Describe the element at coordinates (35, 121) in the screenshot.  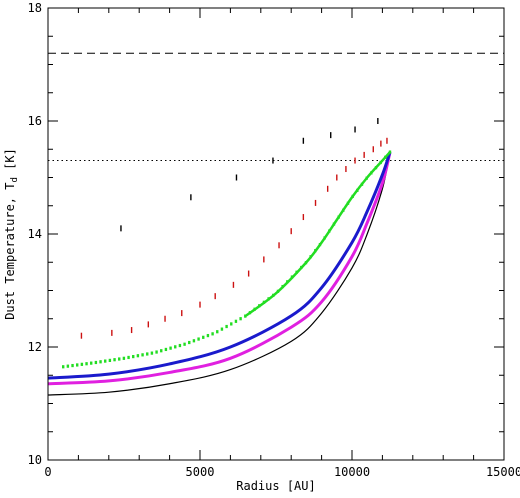
I see `y-tick-label: 16` at that location.